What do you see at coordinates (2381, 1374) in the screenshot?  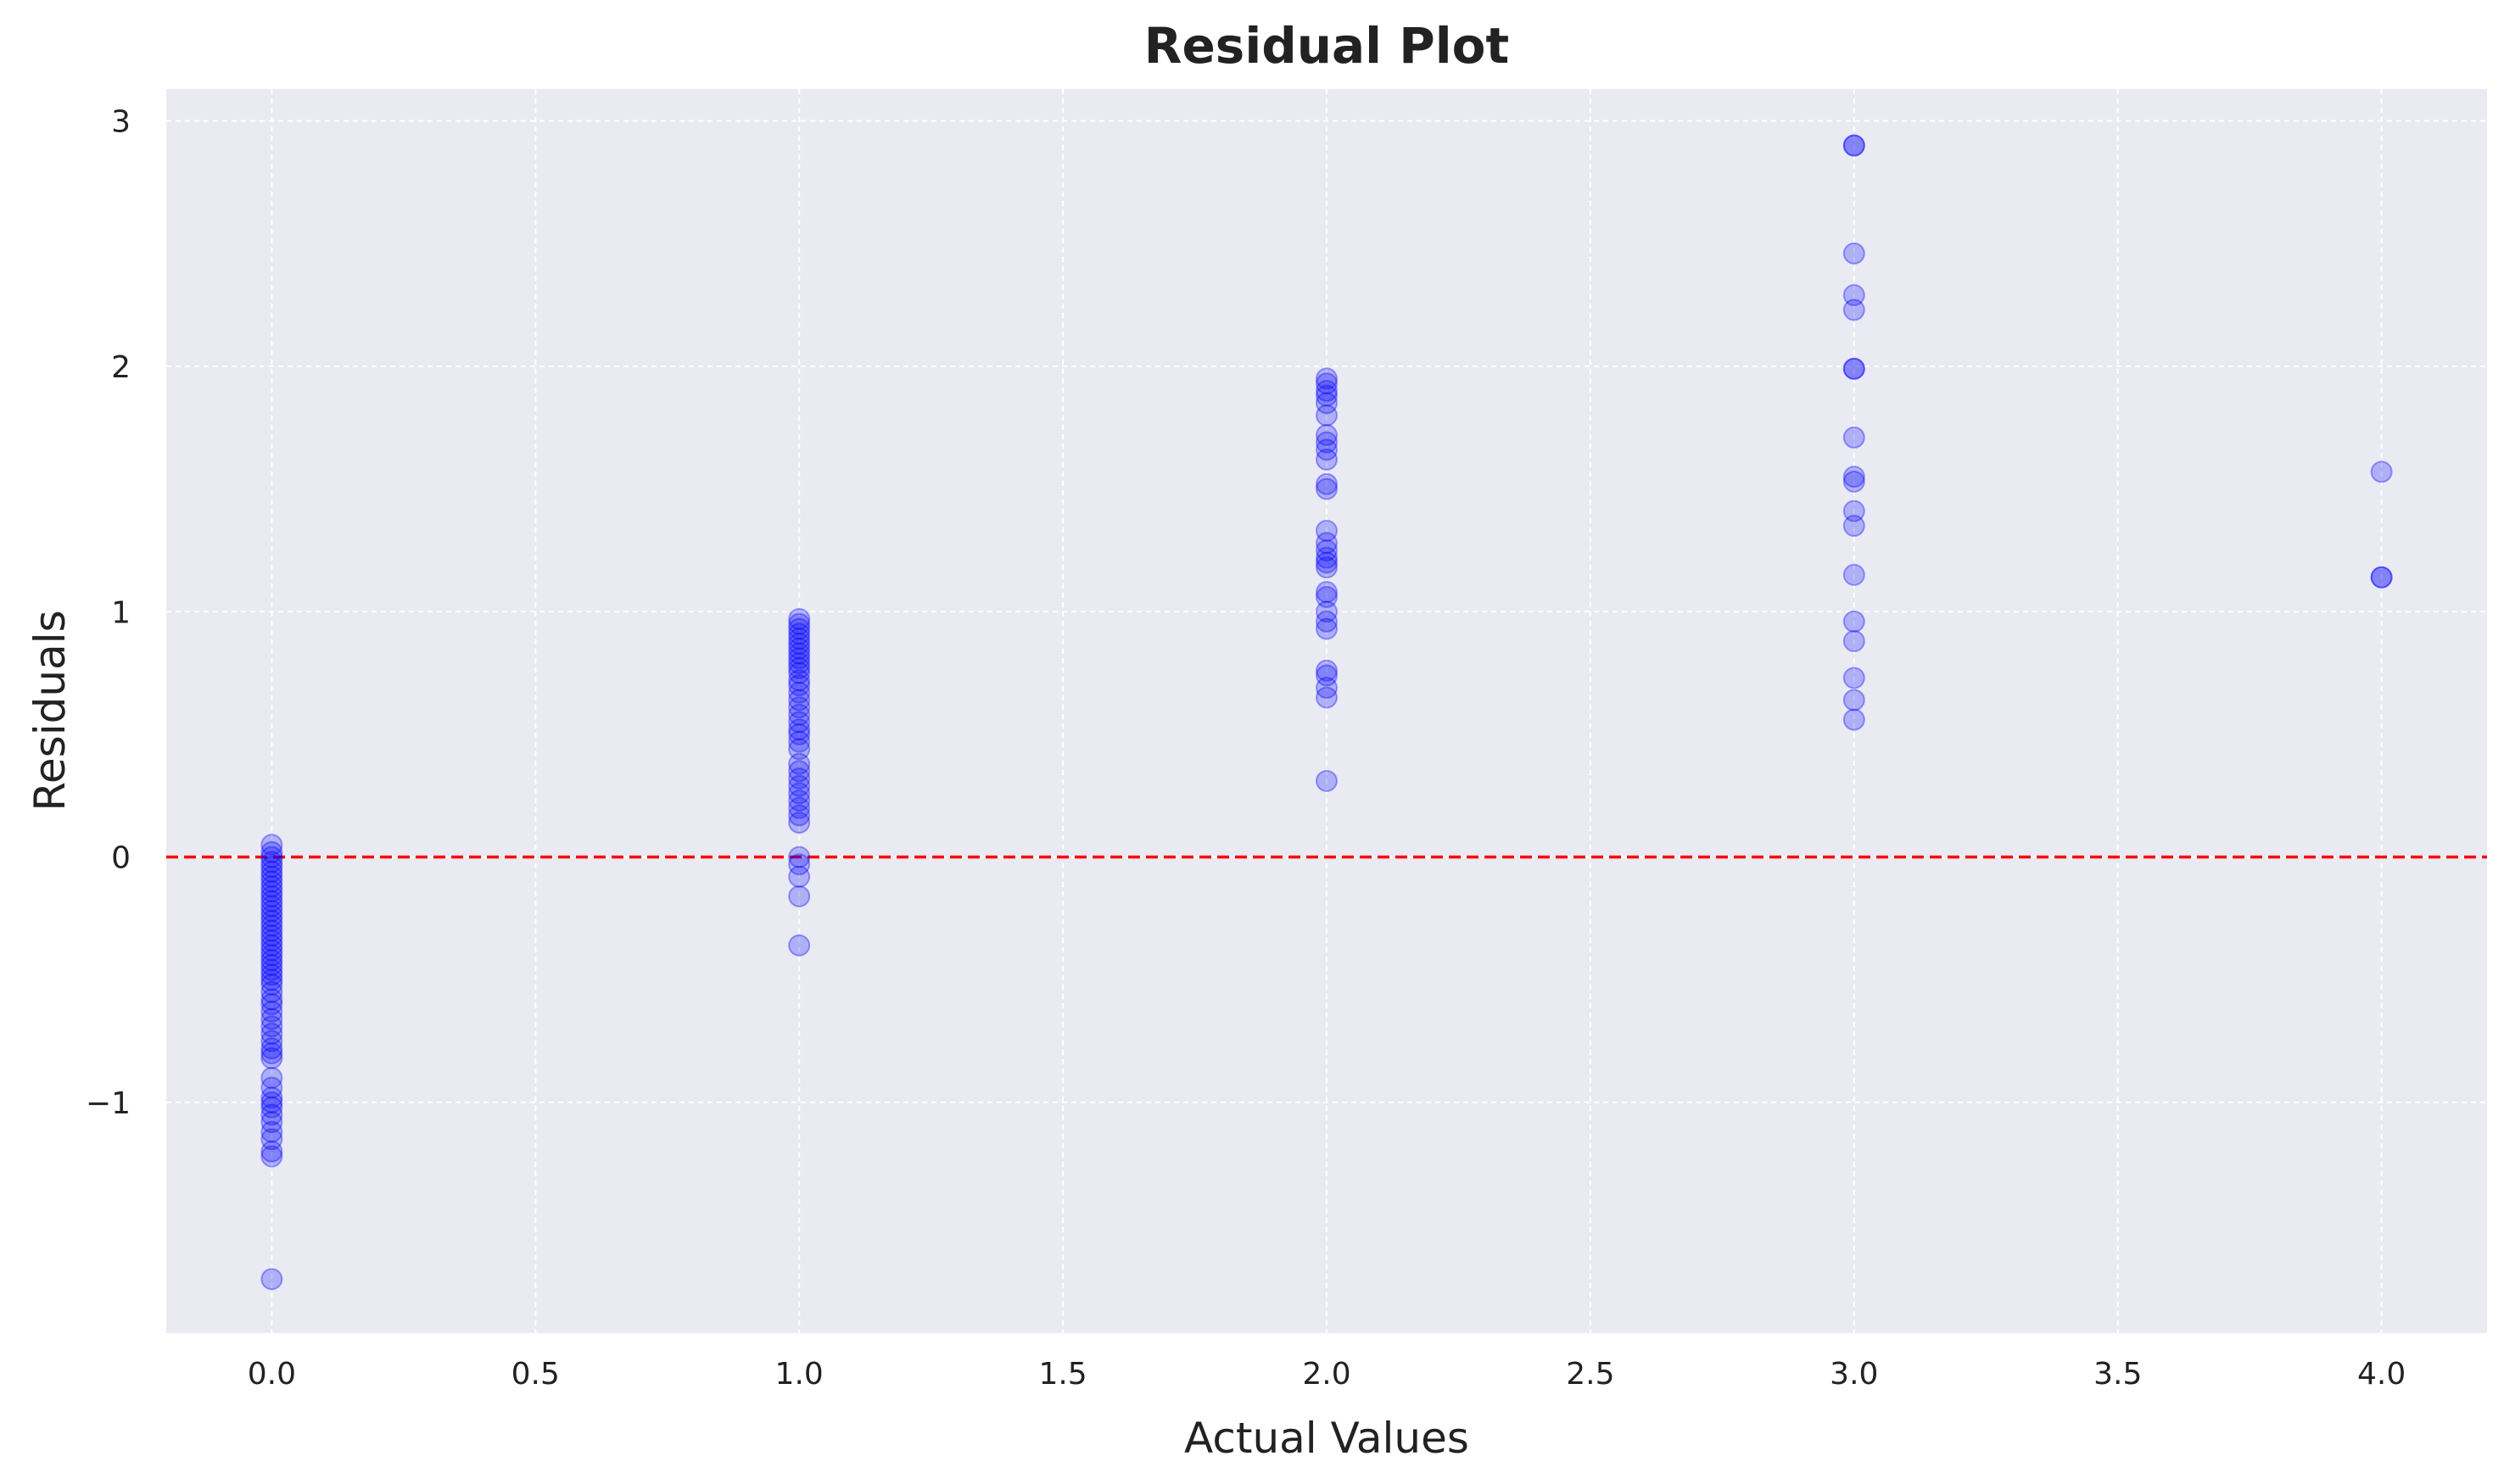 I see `x-tick-label: 4.0` at bounding box center [2381, 1374].